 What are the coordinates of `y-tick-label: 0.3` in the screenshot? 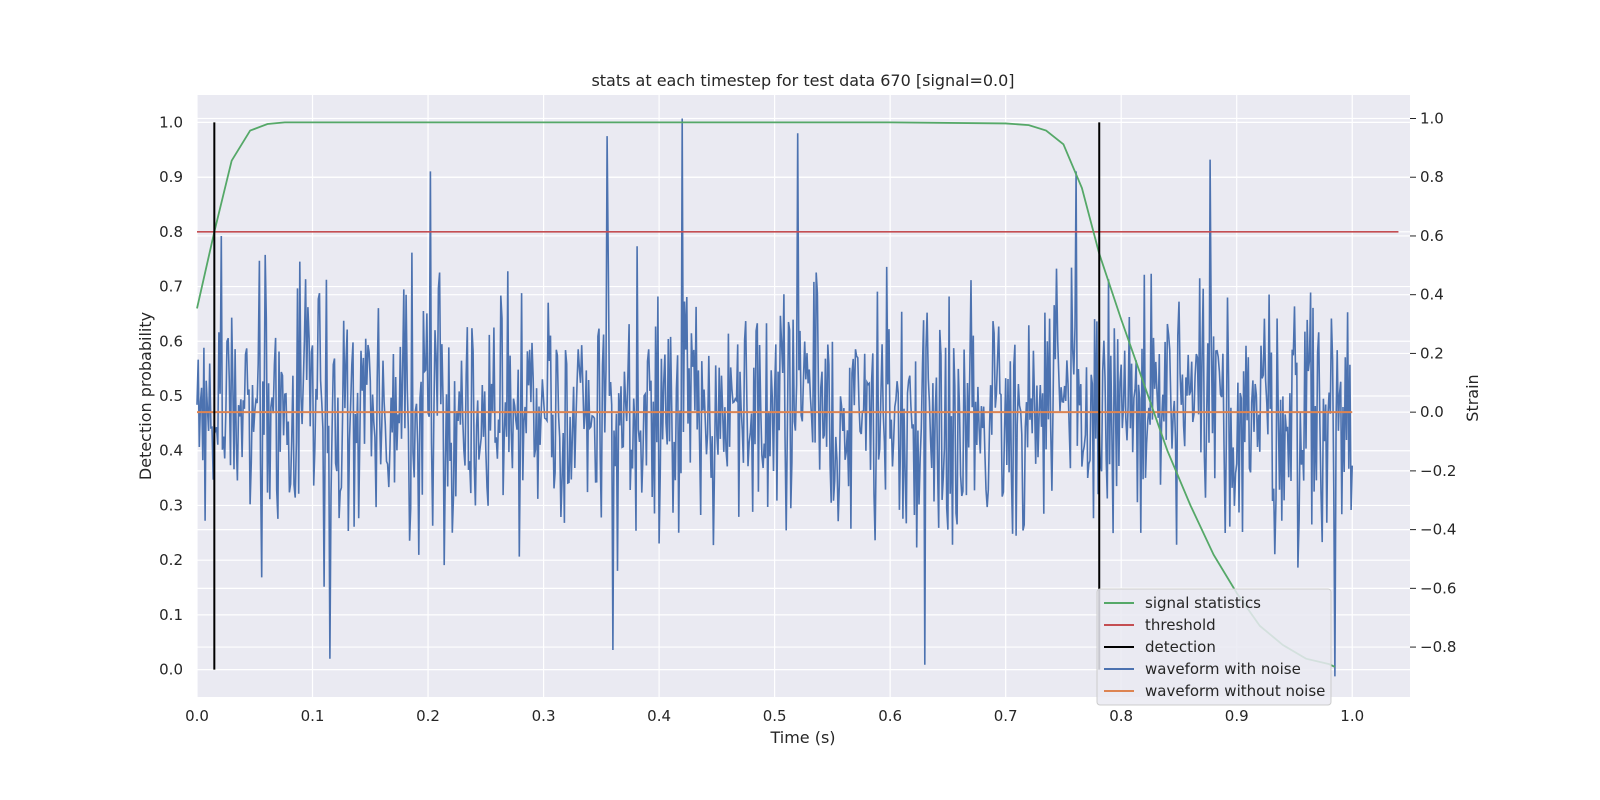 It's located at (171, 505).